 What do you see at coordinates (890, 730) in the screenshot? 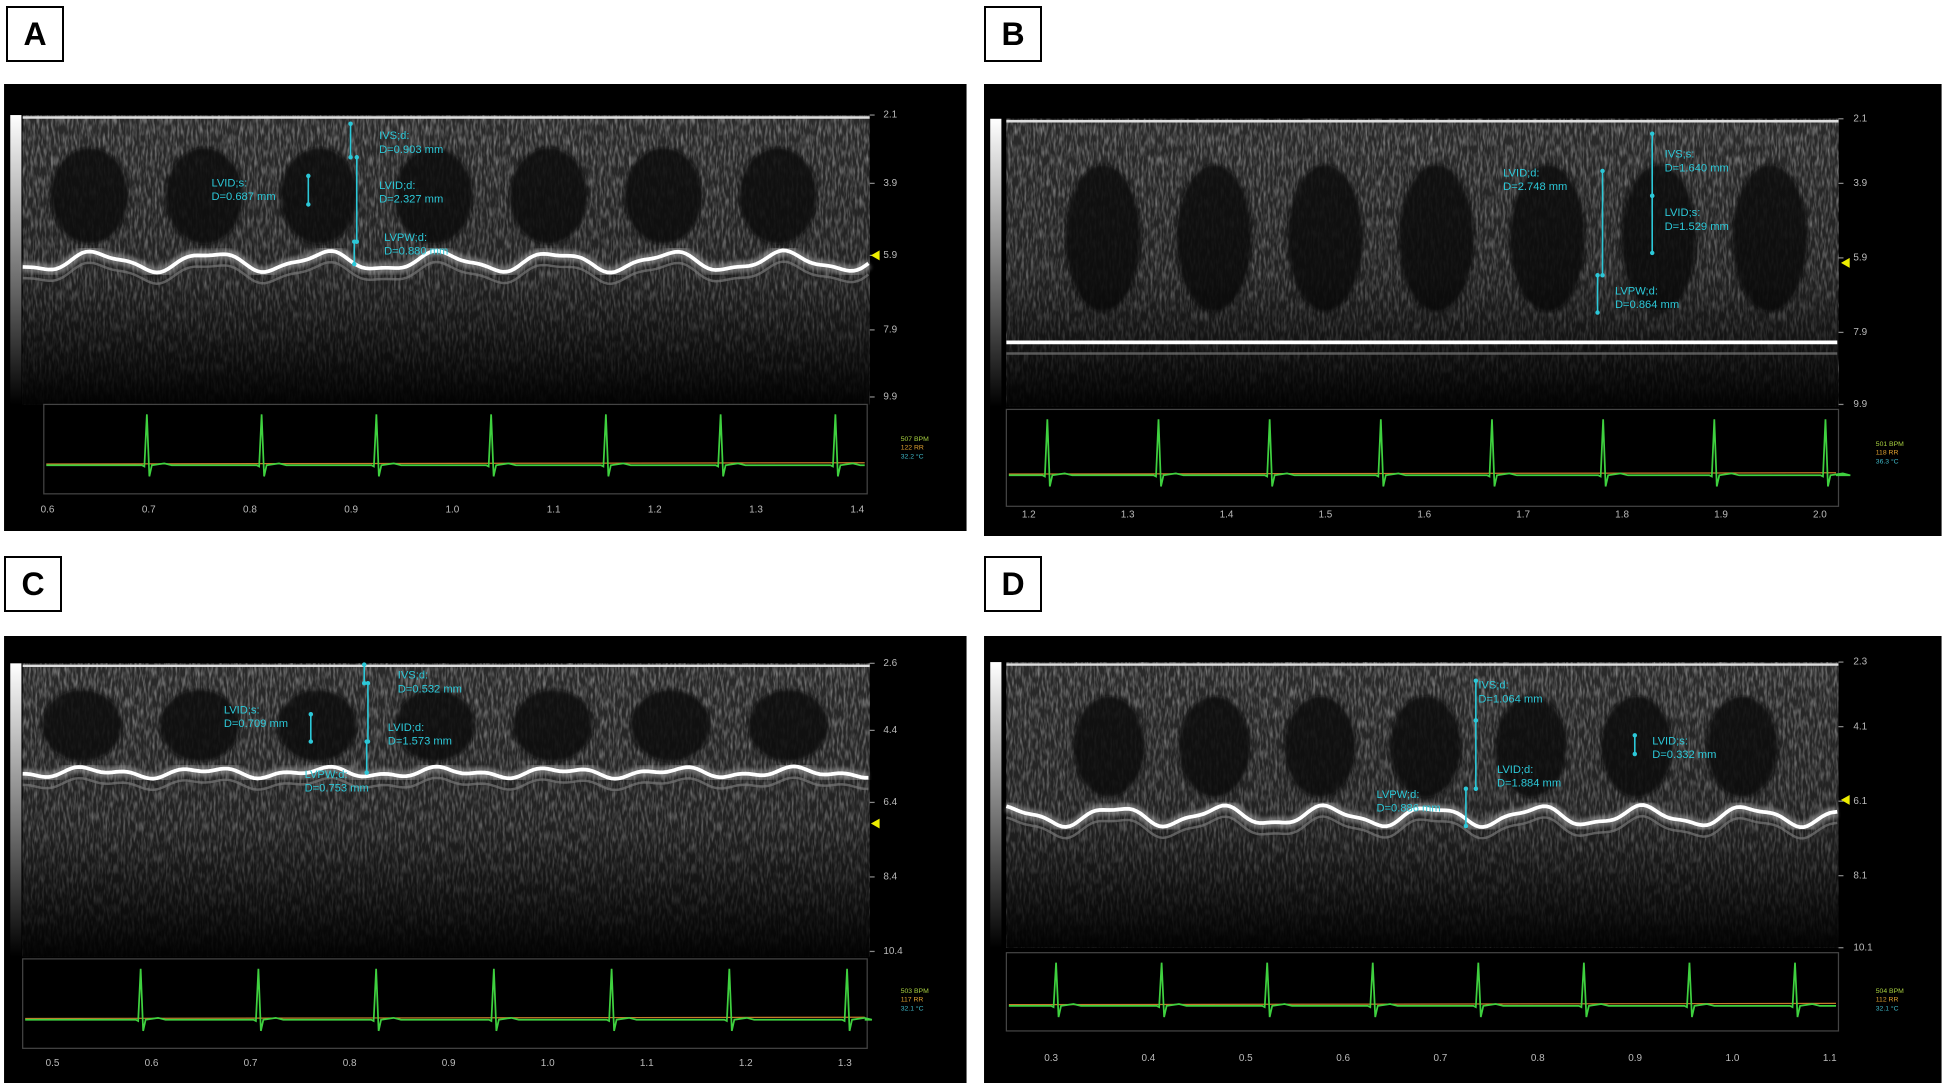
I see `depth-tick-label: 4.4` at bounding box center [890, 730].